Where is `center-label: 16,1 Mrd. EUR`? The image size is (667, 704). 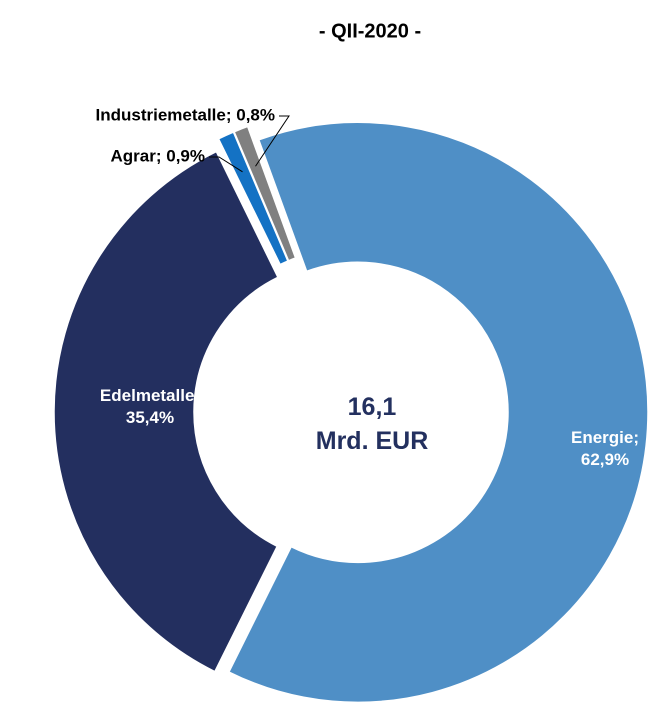 center-label: 16,1 Mrd. EUR is located at coordinates (372, 424).